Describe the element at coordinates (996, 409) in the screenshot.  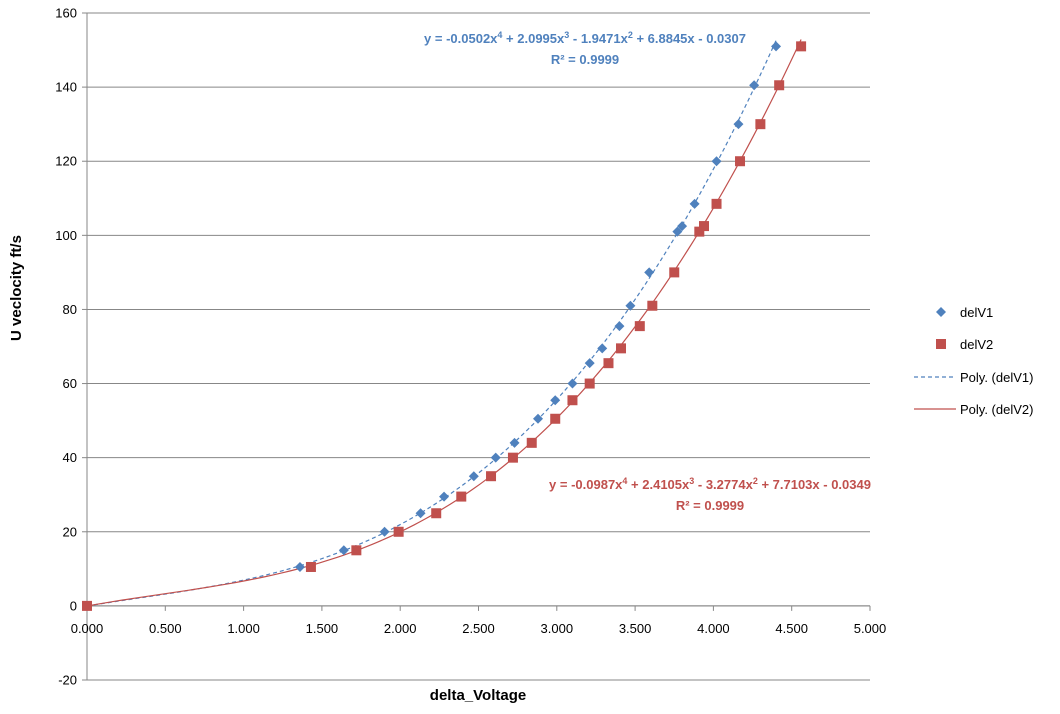
I see `legend-label-poly-delV2: Poly. (delV2)` at that location.